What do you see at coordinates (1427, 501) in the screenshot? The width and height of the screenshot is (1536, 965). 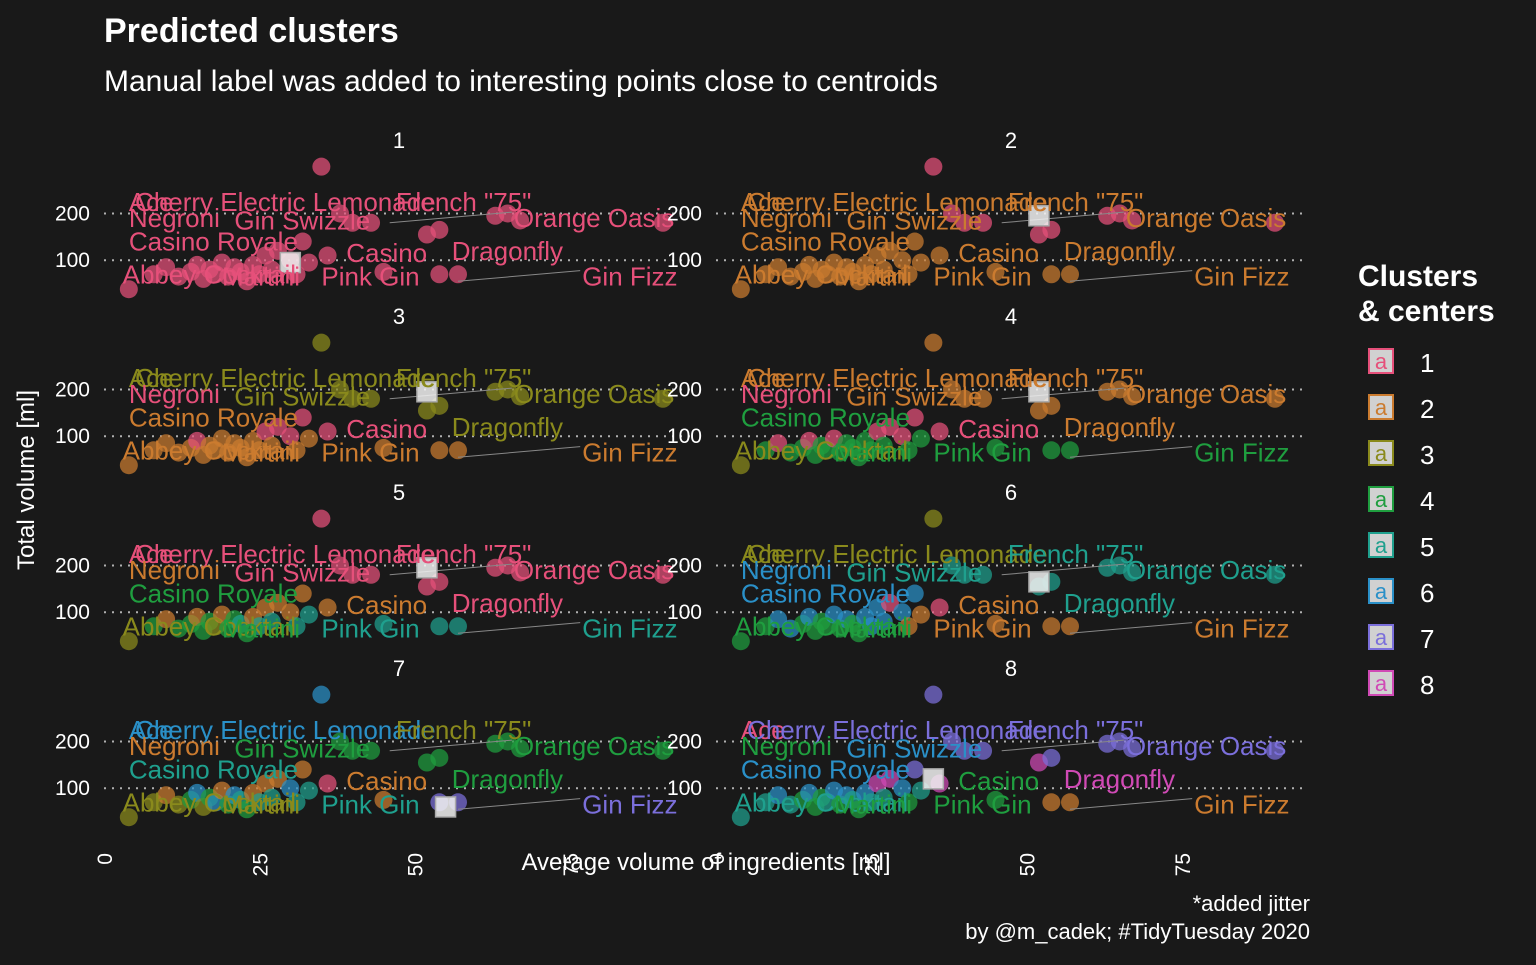 I see `legend-label: 4` at bounding box center [1427, 501].